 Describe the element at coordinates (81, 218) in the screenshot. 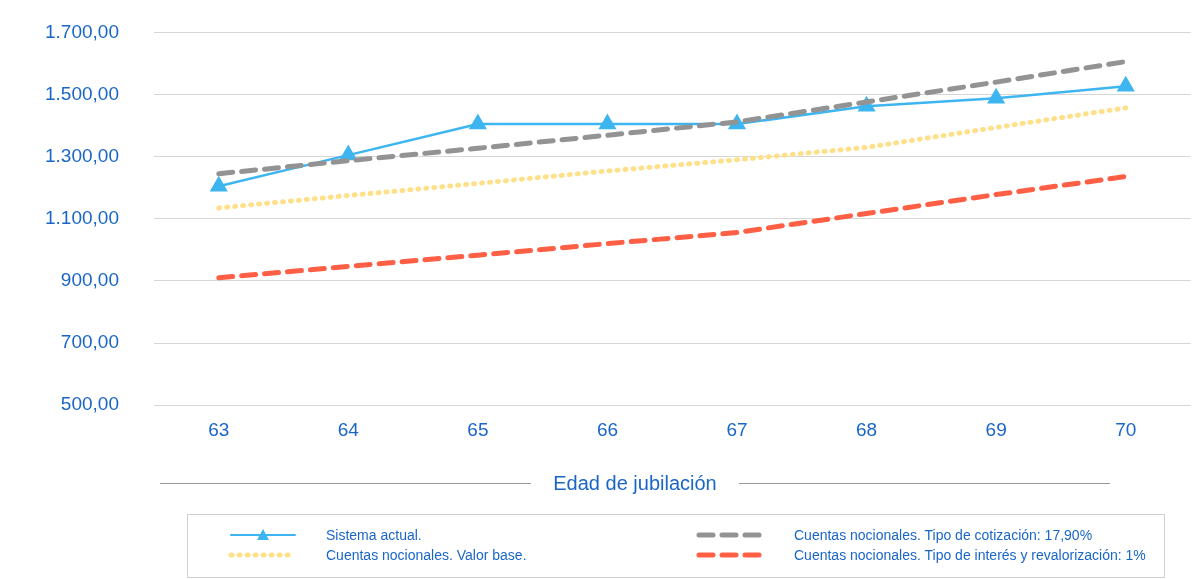

I see `y-tick-label: 1.100,00` at that location.